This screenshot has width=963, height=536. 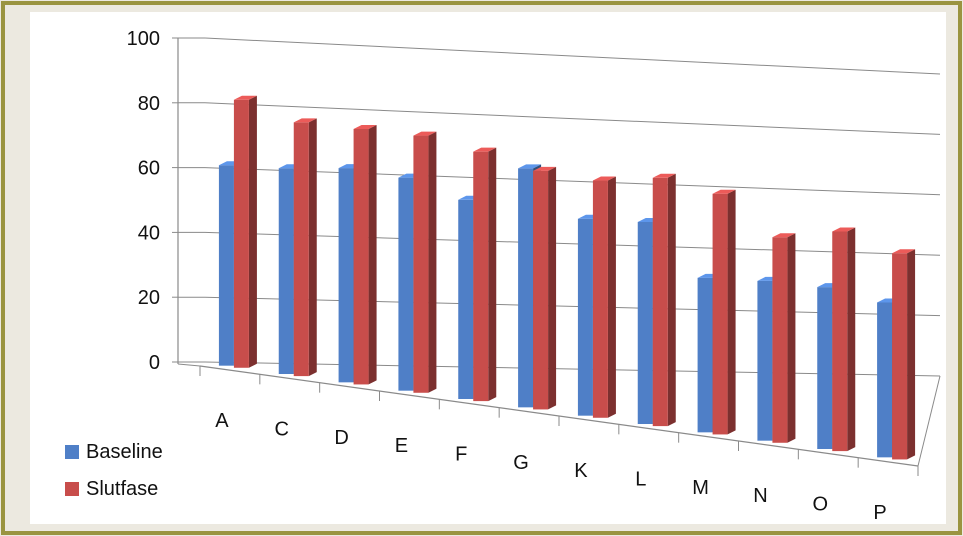 What do you see at coordinates (929, 421) in the screenshot?
I see `floor-right-edge` at bounding box center [929, 421].